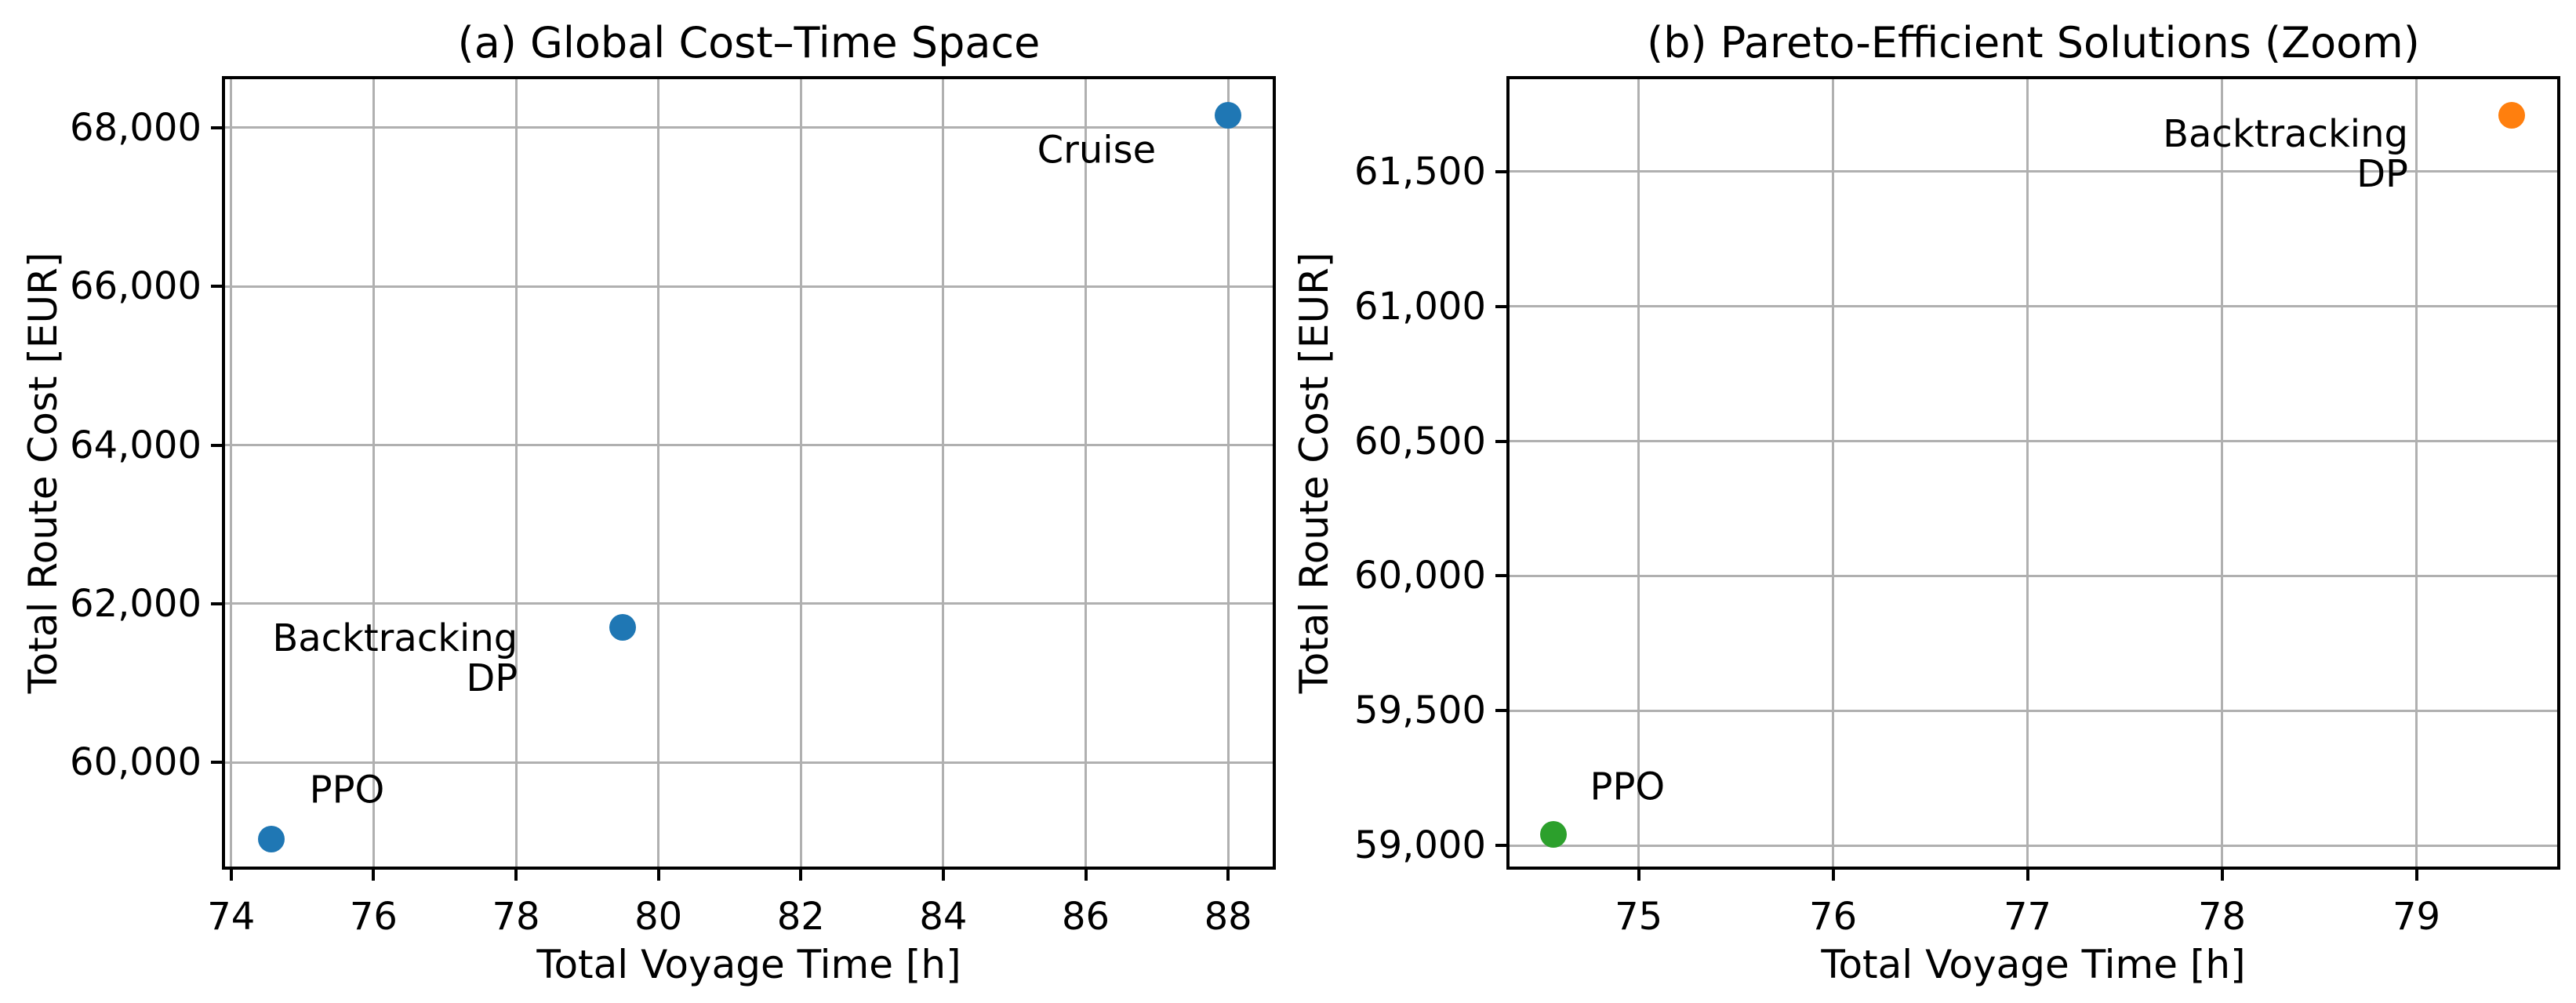 This screenshot has width=2576, height=1003. What do you see at coordinates (2416, 917) in the screenshot?
I see `x-tick-label: 79` at bounding box center [2416, 917].